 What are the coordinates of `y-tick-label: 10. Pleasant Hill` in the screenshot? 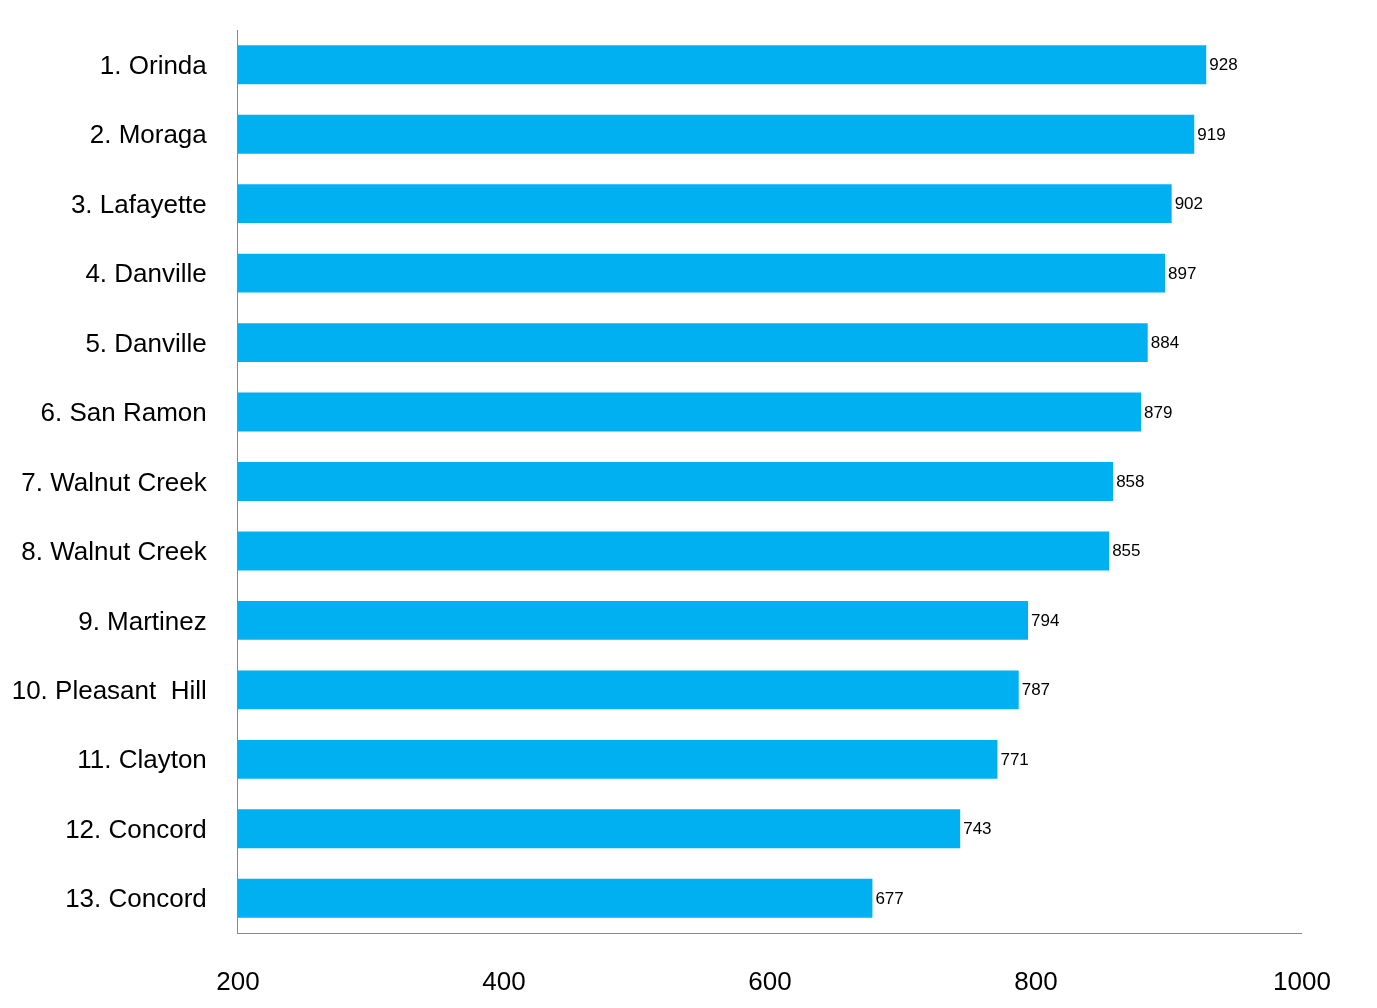 It's located at (109, 689).